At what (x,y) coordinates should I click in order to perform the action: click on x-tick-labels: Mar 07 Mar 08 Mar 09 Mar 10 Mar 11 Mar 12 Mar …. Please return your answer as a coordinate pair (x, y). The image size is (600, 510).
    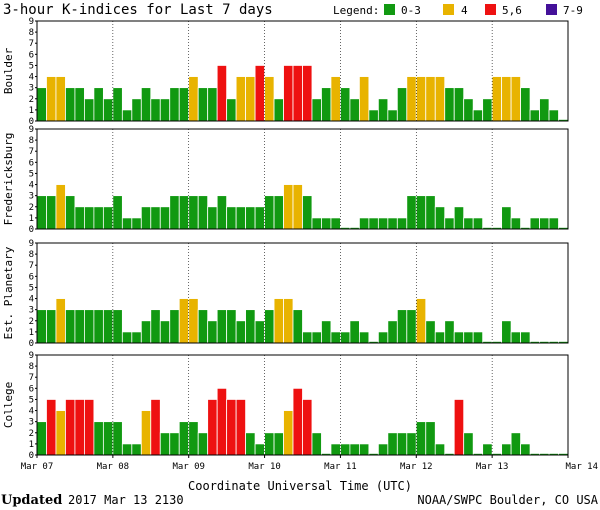
    Looking at the image, I should click on (309, 463).